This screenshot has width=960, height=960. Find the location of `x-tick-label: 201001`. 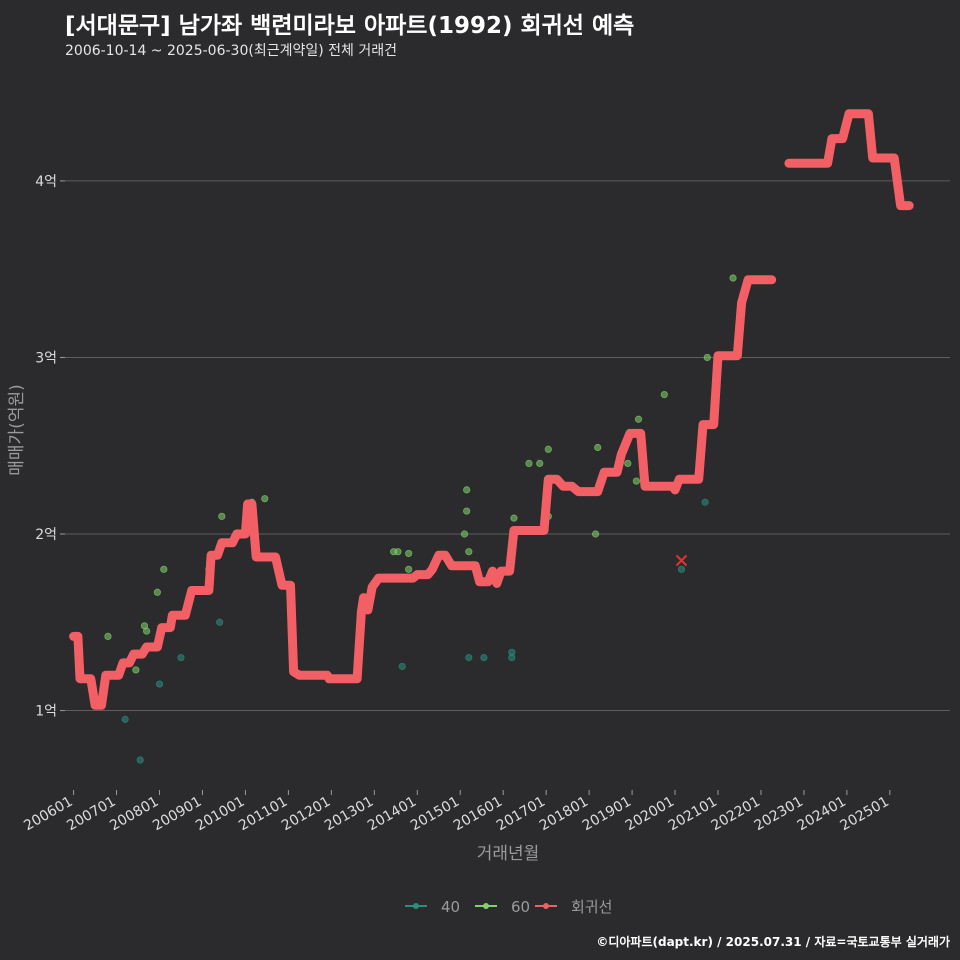

x-tick-label: 201001 is located at coordinates (220, 814).